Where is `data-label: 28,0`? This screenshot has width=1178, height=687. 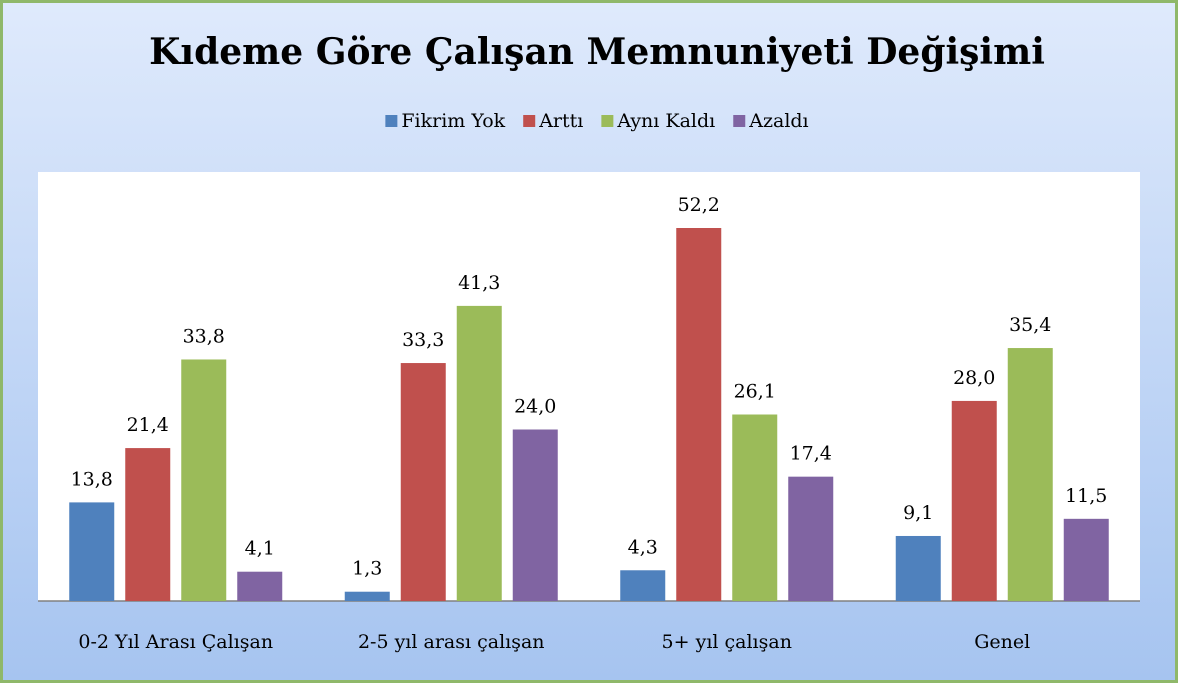
data-label: 28,0 is located at coordinates (974, 378).